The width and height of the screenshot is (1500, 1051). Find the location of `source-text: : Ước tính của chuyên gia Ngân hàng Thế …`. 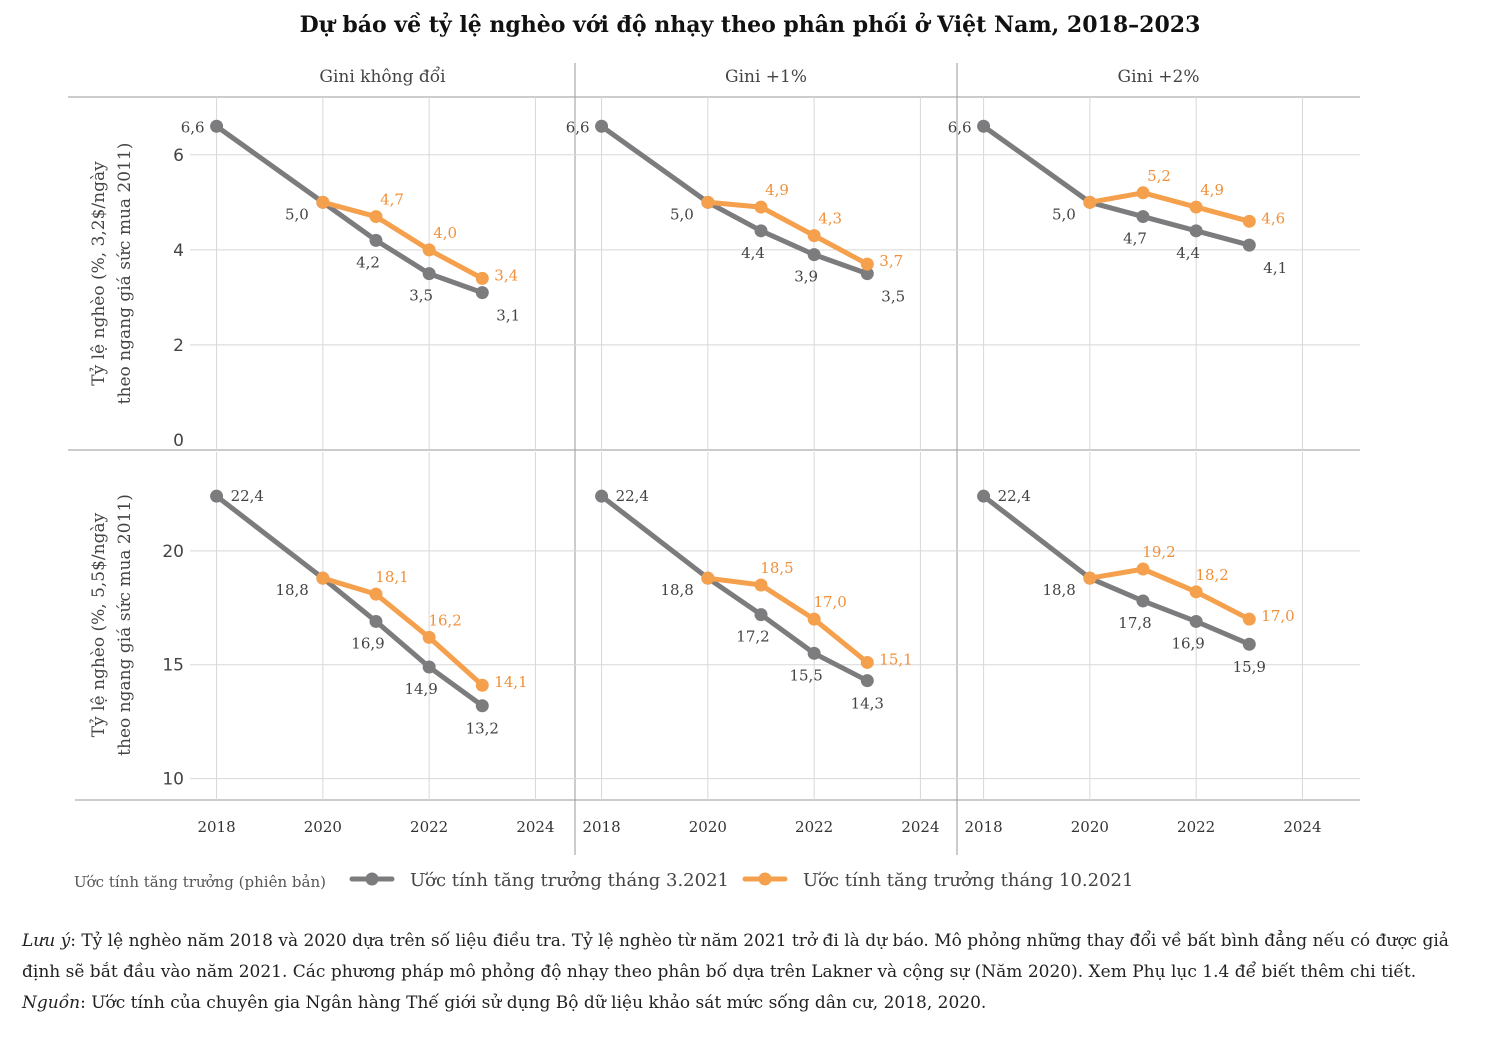

source-text: : Ước tính của chuyên gia Ngân hàng Thế … is located at coordinates (533, 1003).